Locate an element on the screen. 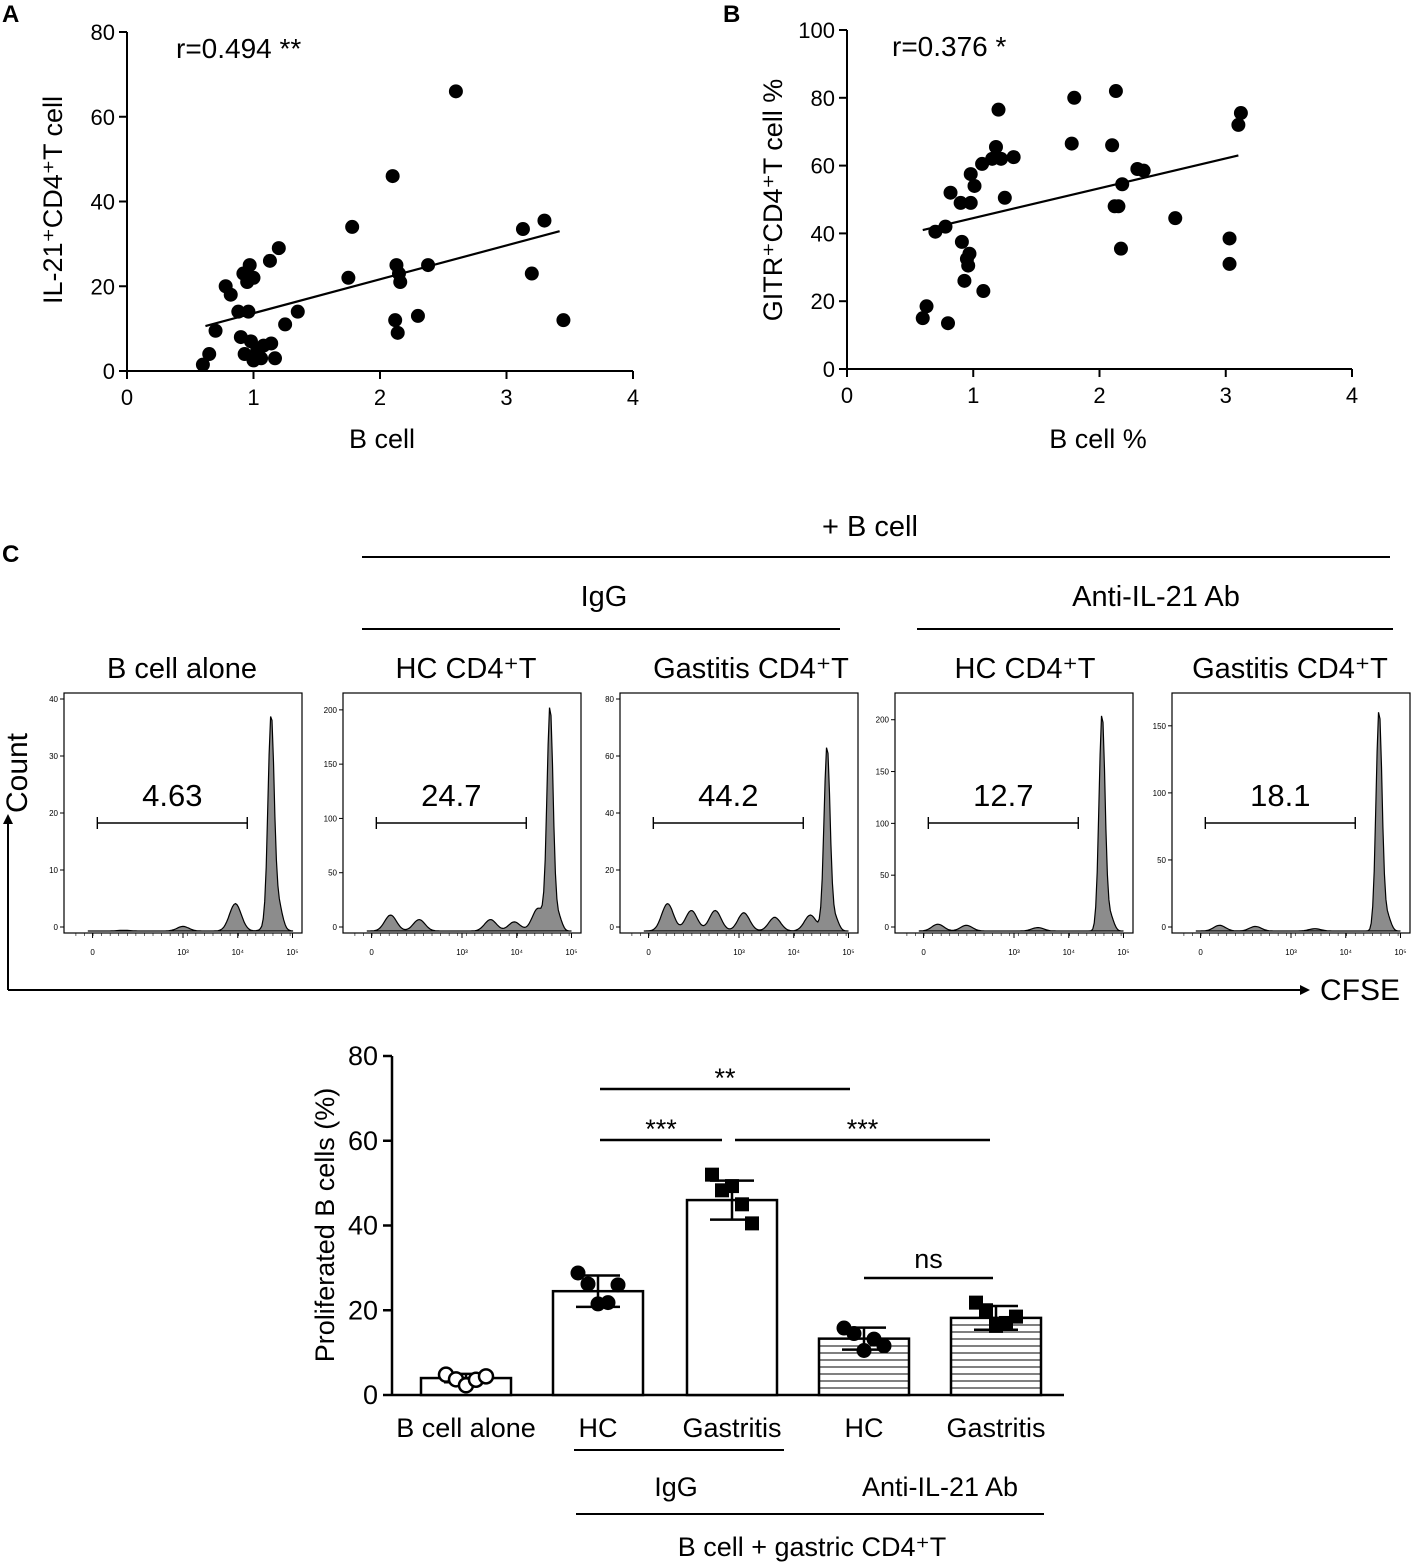 Image resolution: width=1413 pixels, height=1565 pixels. bar-group-4: HC is located at coordinates (864, 1381).